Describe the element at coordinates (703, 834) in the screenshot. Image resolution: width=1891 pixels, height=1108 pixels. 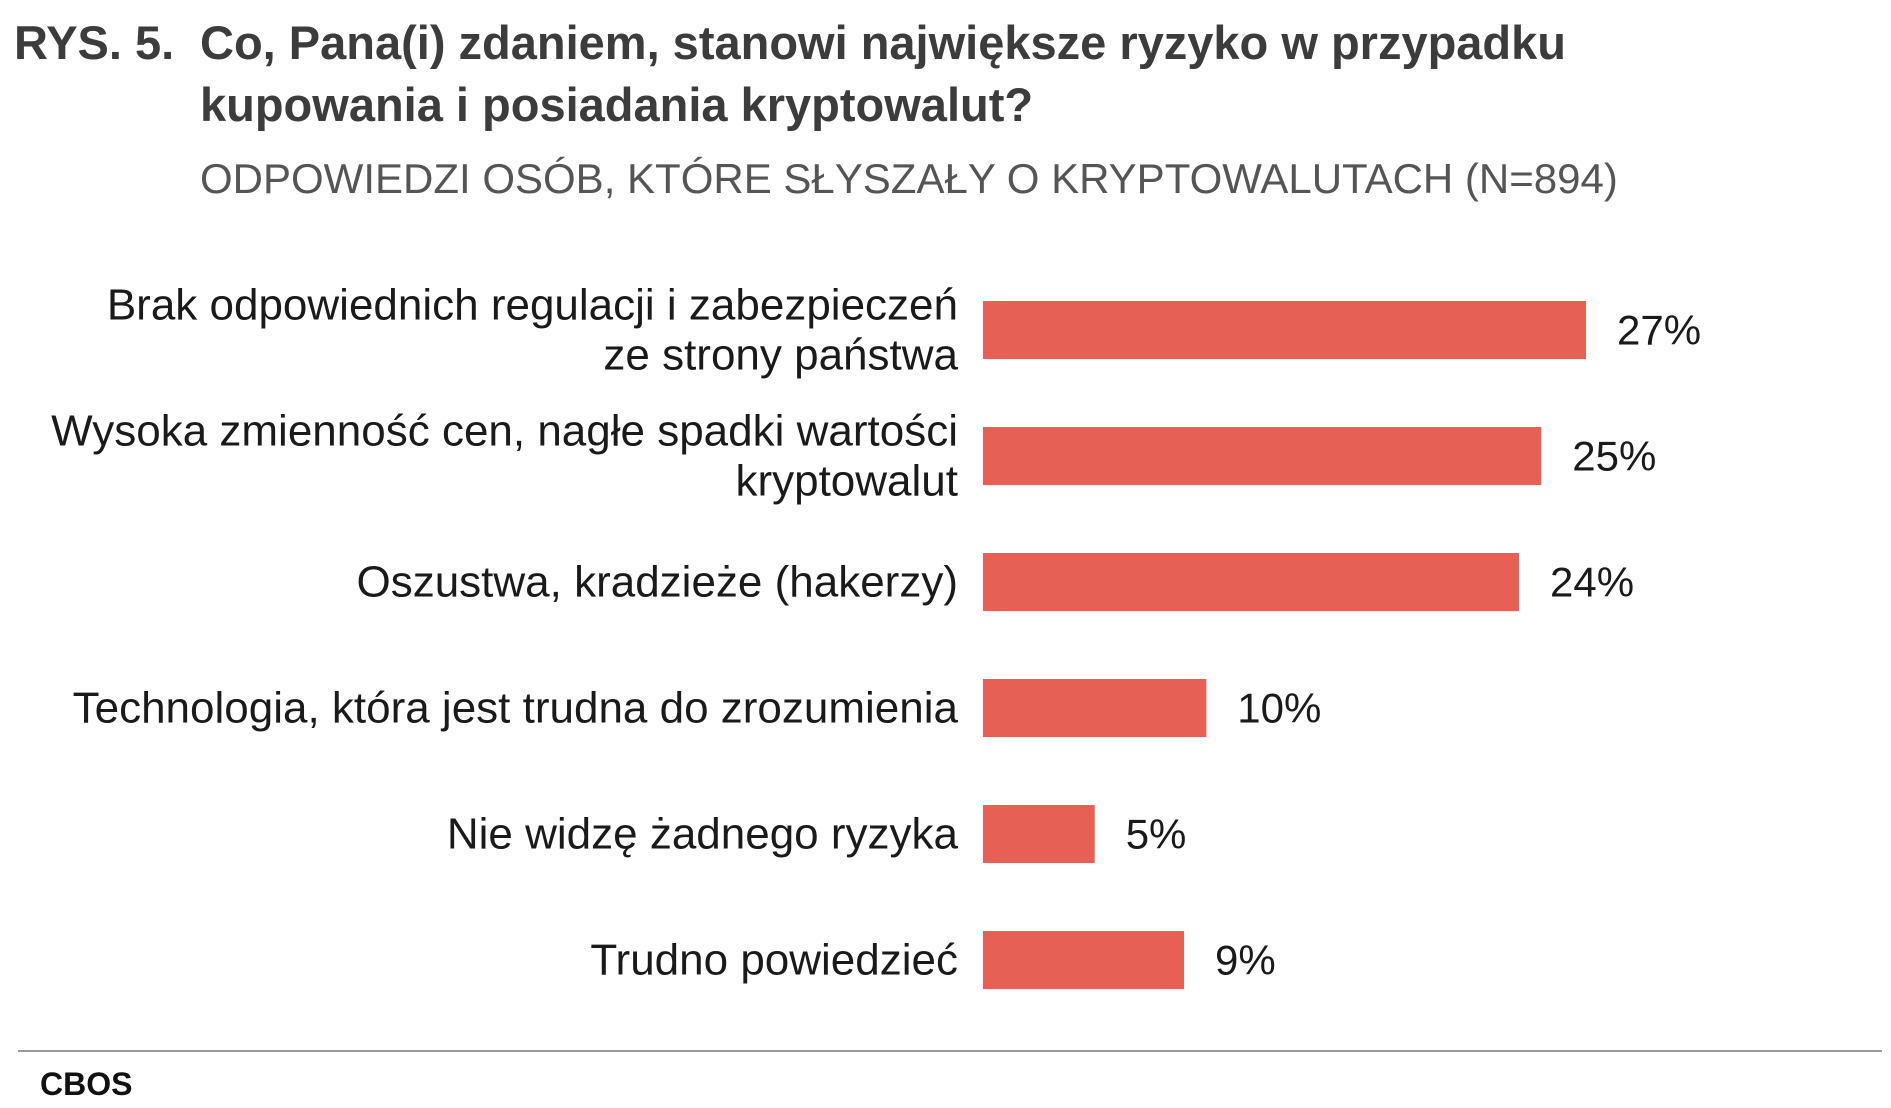
I see `category-label-4: Nie widzę żadnego ryzyka` at that location.